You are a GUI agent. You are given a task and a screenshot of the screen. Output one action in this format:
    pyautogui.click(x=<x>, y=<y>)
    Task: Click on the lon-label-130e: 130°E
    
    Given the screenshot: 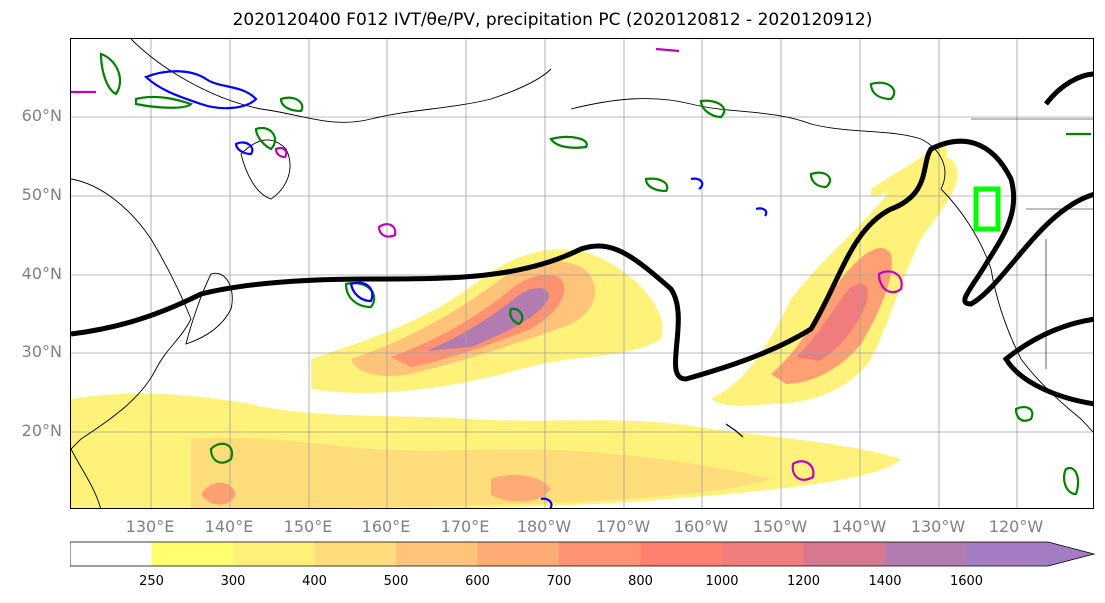 What is the action you would take?
    pyautogui.click(x=150, y=526)
    